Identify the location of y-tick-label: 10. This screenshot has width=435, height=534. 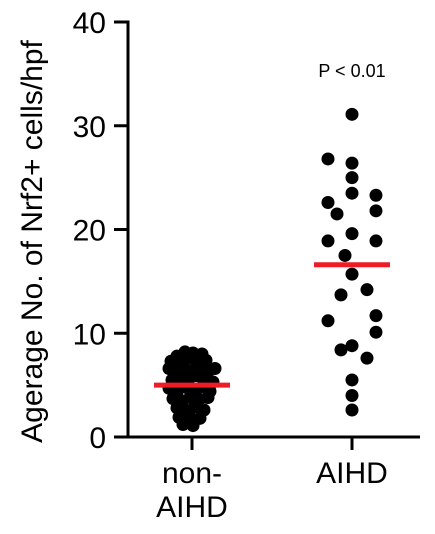
(89, 334).